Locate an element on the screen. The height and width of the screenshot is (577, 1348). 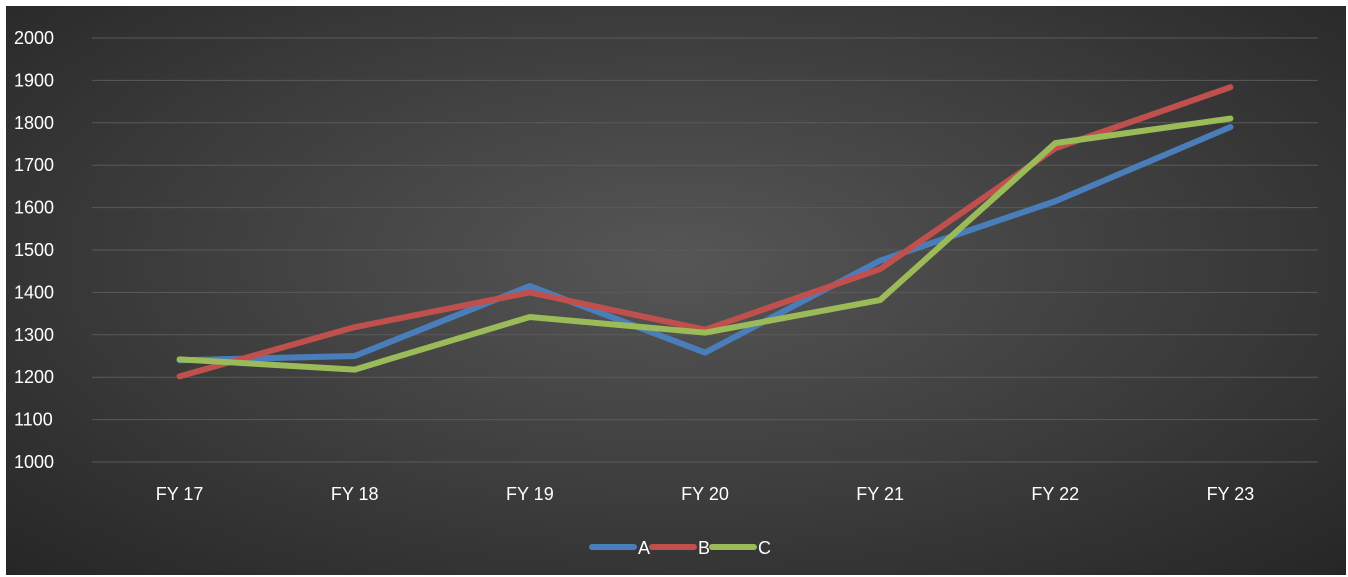
legend: A B C is located at coordinates (680, 548).